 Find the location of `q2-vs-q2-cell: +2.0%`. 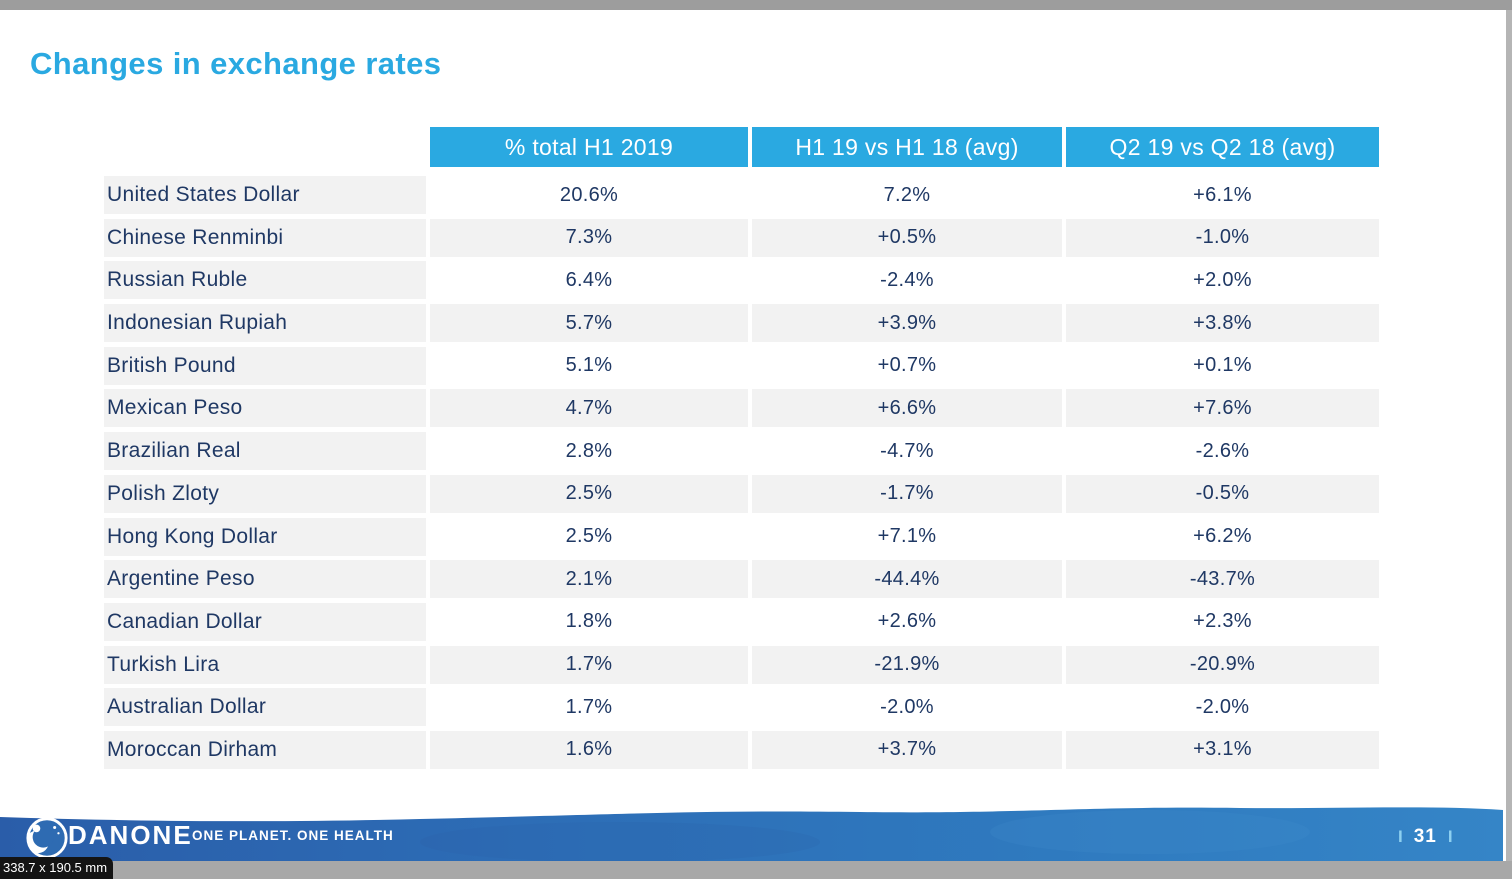

q2-vs-q2-cell: +2.0% is located at coordinates (1222, 280).